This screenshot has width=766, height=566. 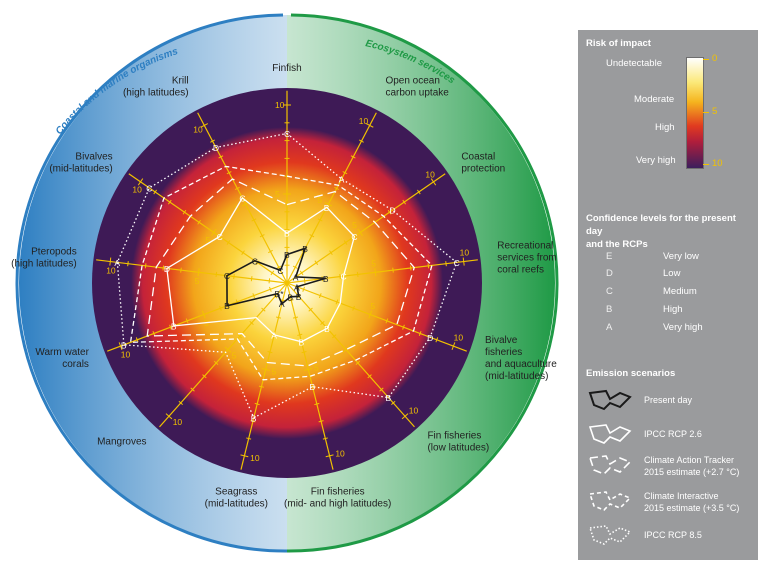 What do you see at coordinates (121, 442) in the screenshot?
I see `axis-category-label: Mangroves` at bounding box center [121, 442].